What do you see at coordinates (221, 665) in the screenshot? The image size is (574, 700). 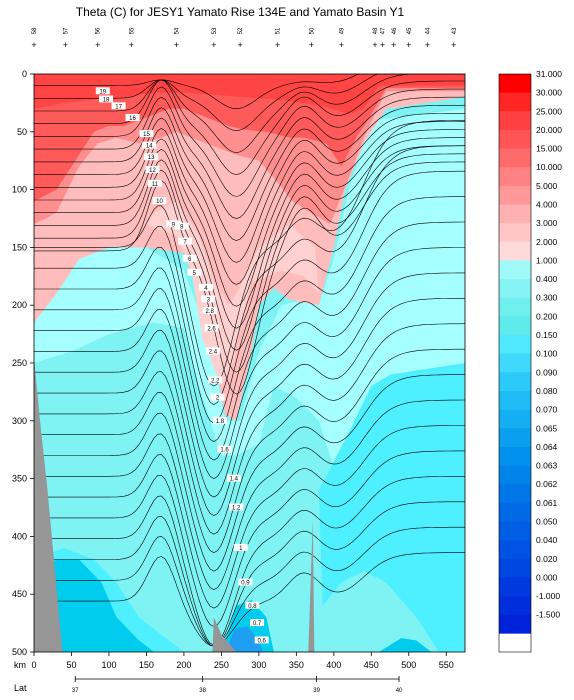 I see `x-tick-label: 250` at bounding box center [221, 665].